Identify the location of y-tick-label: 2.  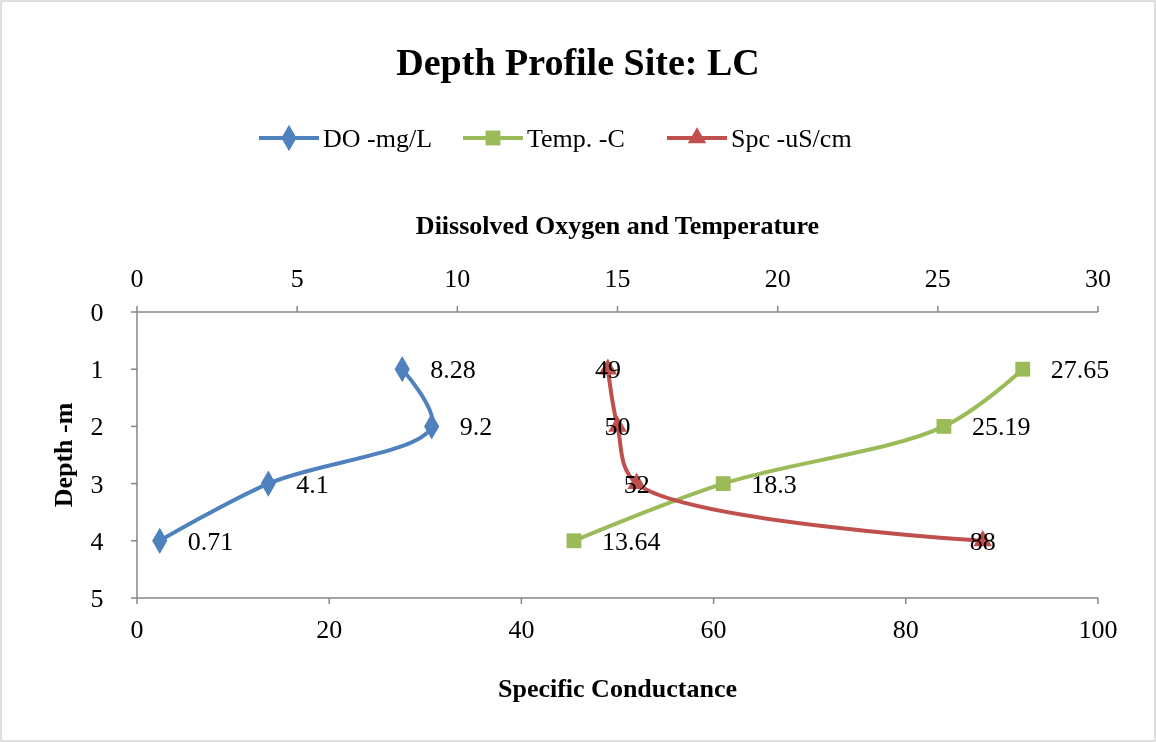
(97, 427).